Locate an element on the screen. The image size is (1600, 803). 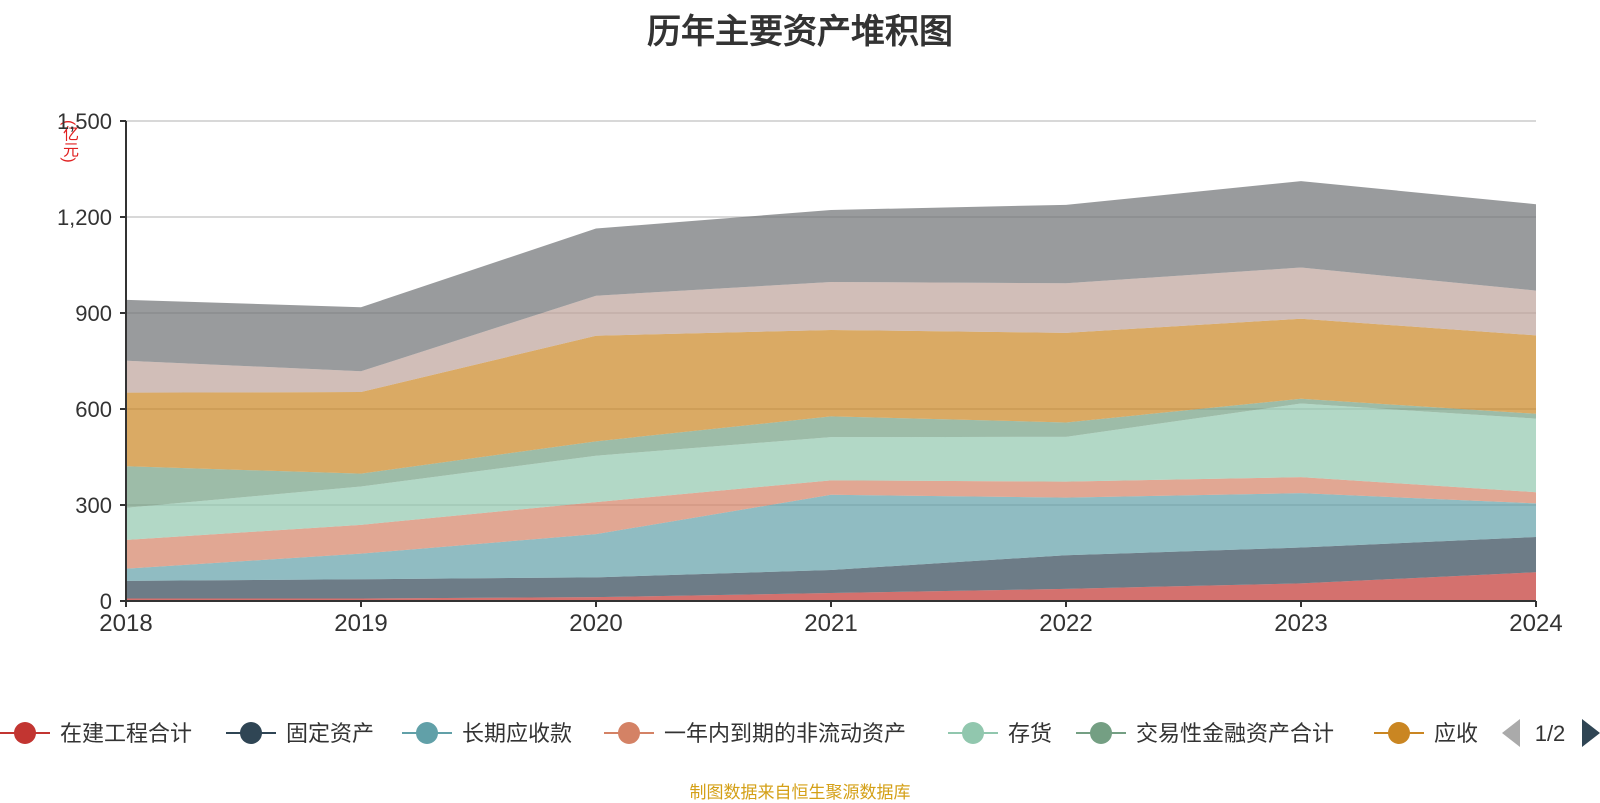
x-tick-label: 2024 is located at coordinates (1535, 623).